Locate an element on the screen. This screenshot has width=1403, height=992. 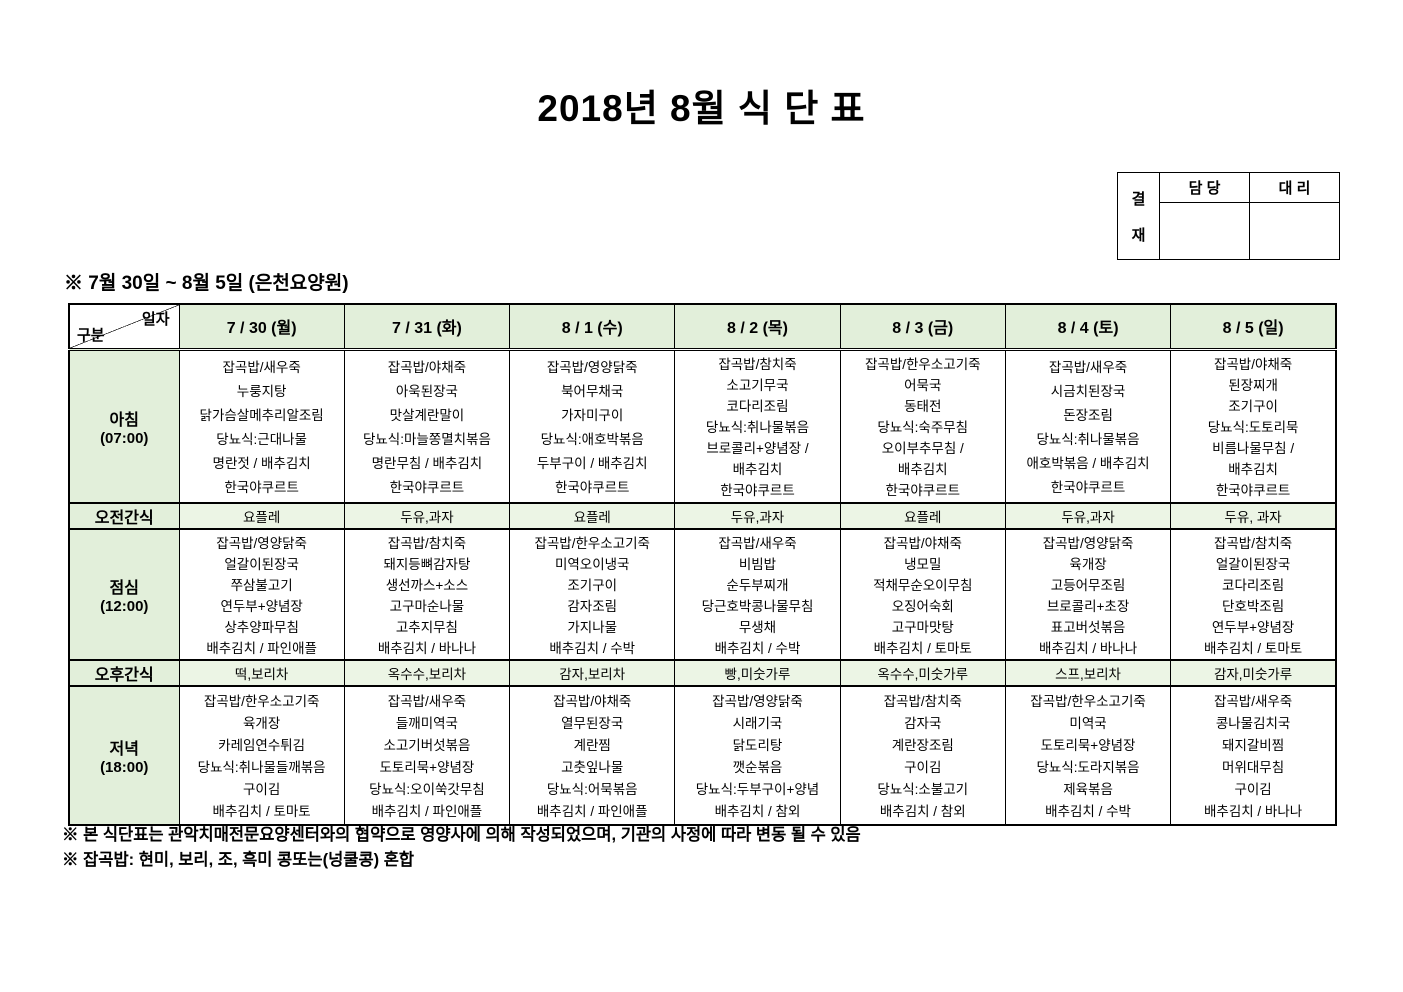
menu-item: 계란찜 is located at coordinates (592, 745).